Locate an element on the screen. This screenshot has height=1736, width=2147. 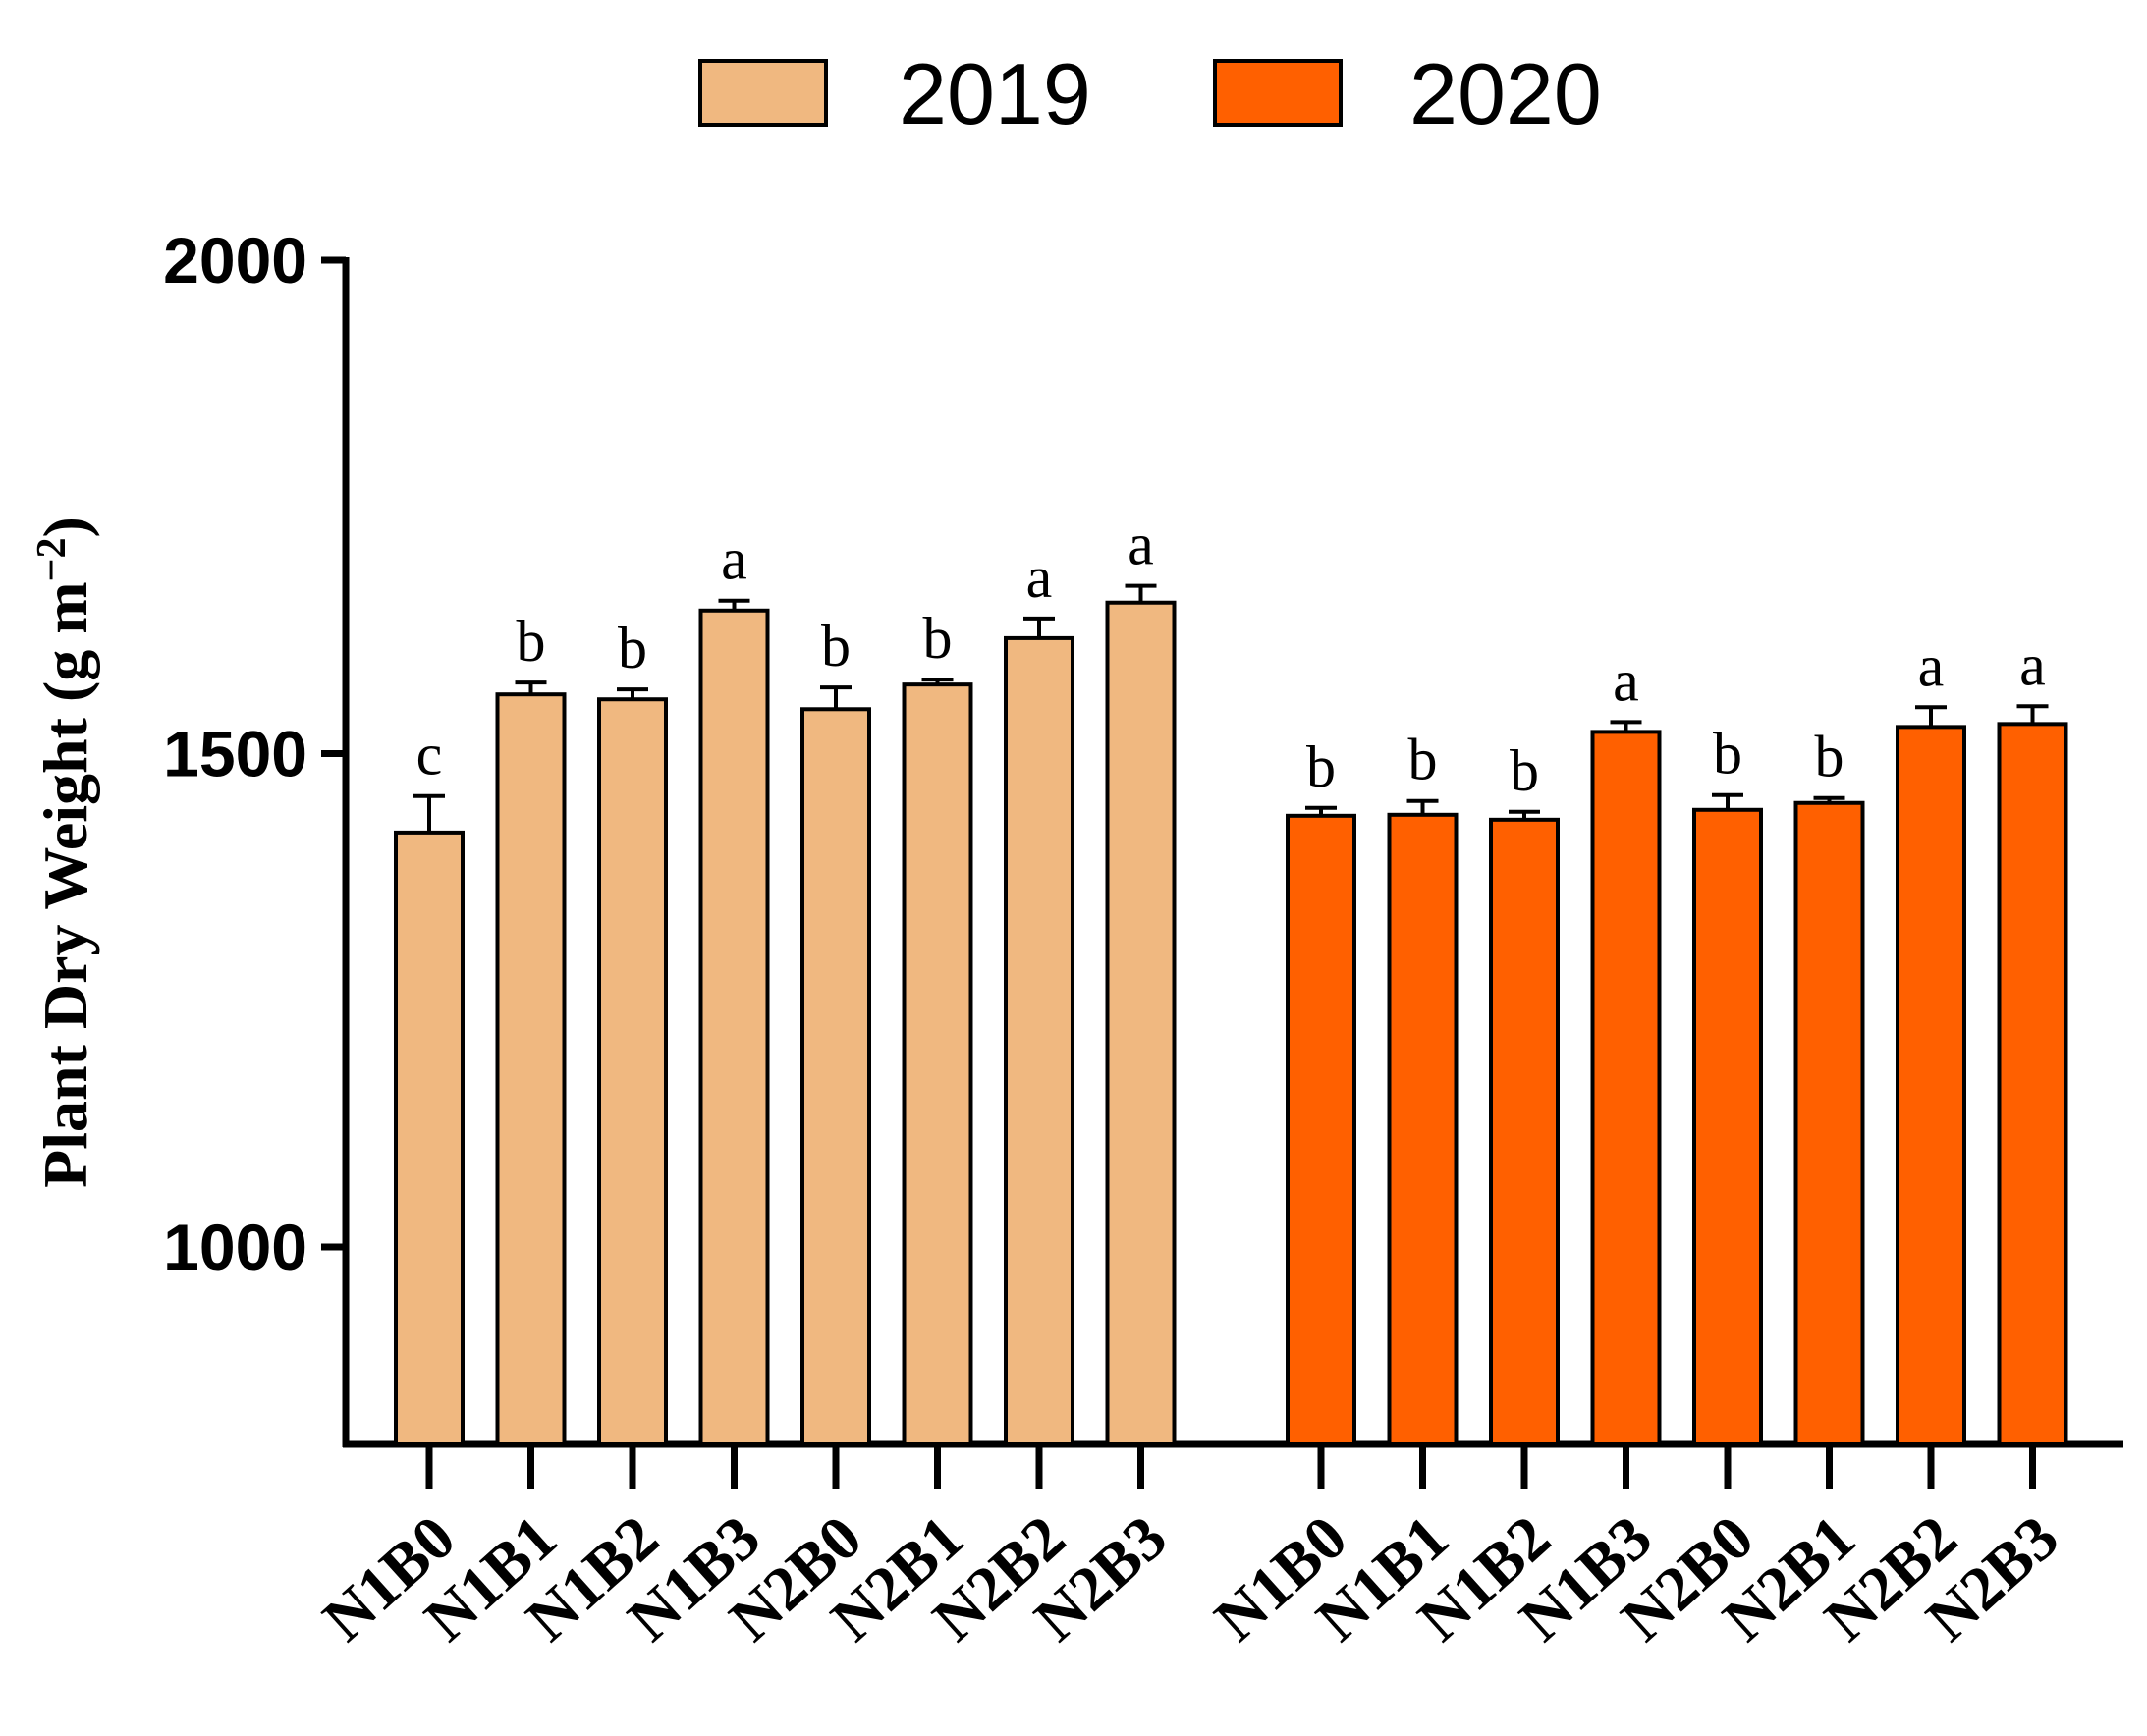
bar-2020-N1B2 is located at coordinates (1524, 1131).